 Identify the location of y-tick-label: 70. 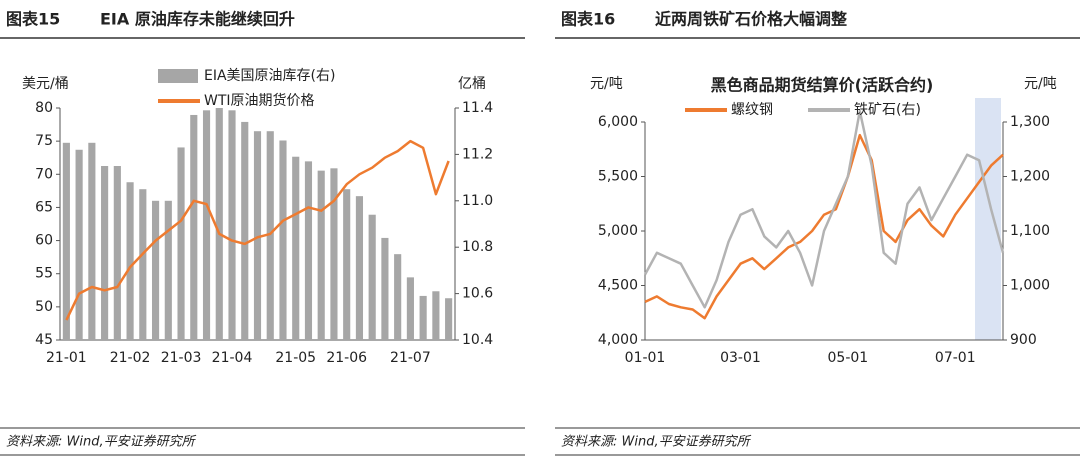
(44, 174).